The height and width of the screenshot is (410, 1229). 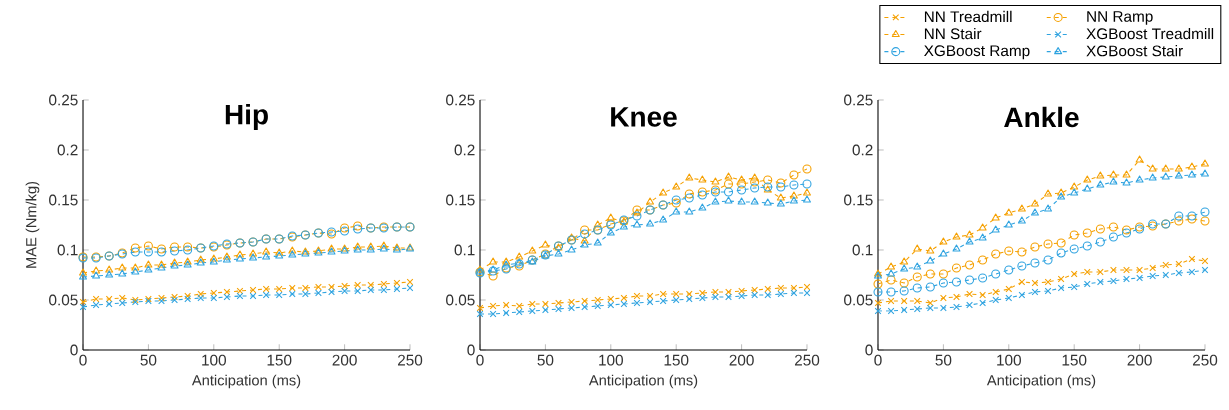 I want to click on legend-label: NN Ramp, so click(x=1120, y=18).